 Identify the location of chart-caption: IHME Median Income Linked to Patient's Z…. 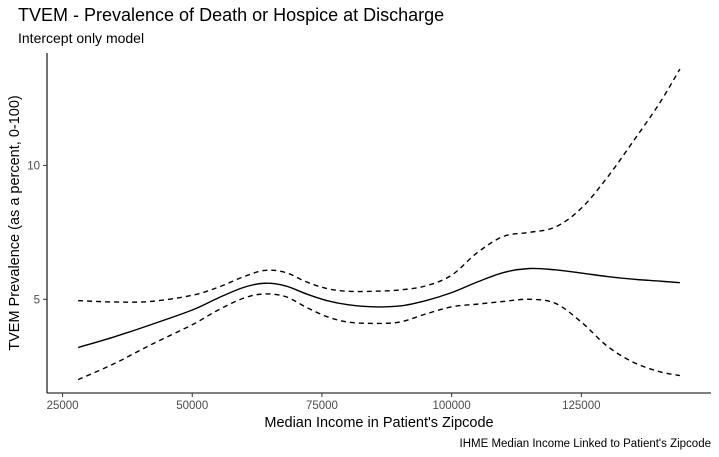
(586, 444).